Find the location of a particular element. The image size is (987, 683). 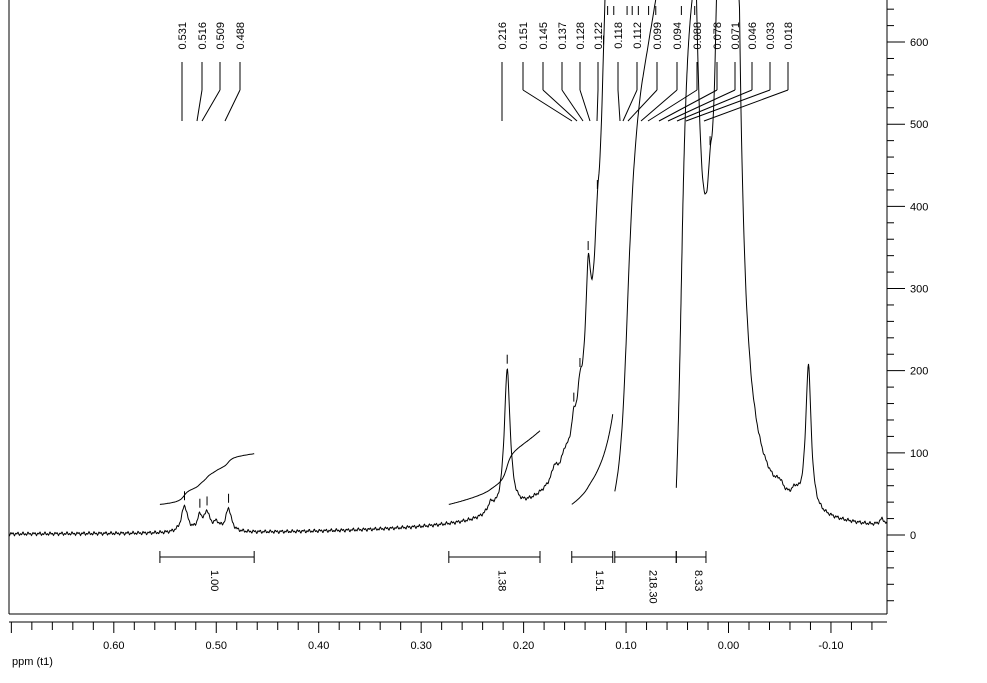

y-tick-label: 200 is located at coordinates (919, 372).